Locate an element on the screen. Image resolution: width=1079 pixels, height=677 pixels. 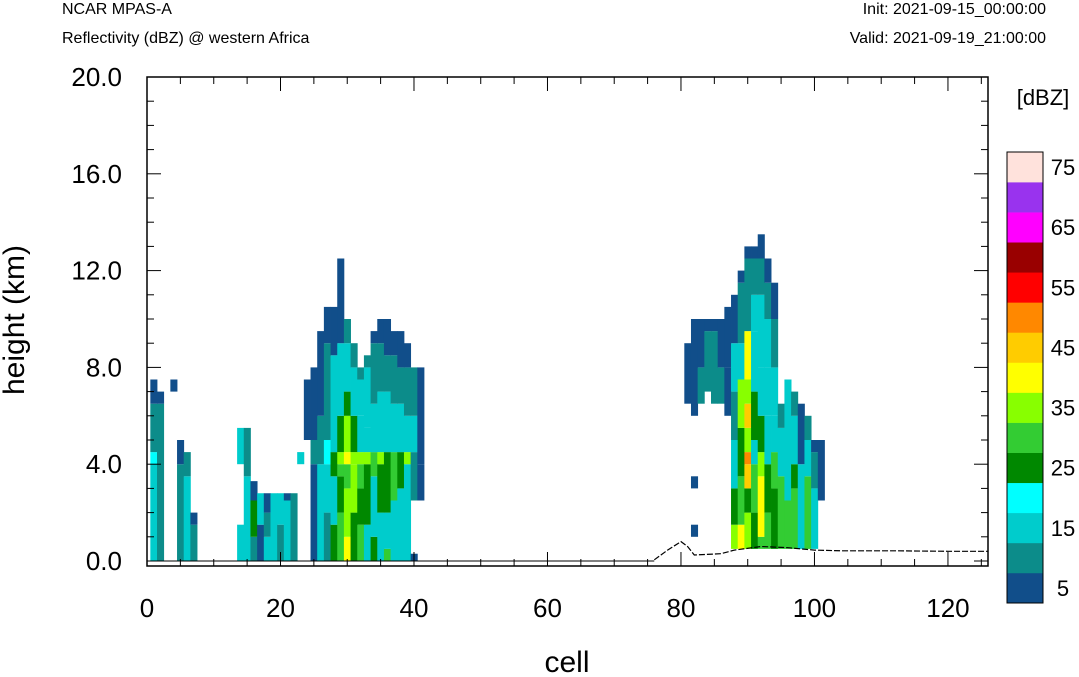
plot-title: Reflectivity (dBZ) @ western Africa is located at coordinates (186, 38).